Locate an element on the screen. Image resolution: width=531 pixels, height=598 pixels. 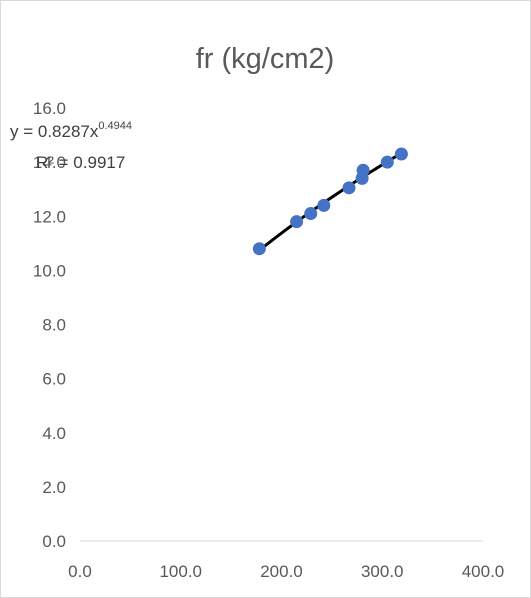
y-tick-label: 16.0 is located at coordinates (49, 108).